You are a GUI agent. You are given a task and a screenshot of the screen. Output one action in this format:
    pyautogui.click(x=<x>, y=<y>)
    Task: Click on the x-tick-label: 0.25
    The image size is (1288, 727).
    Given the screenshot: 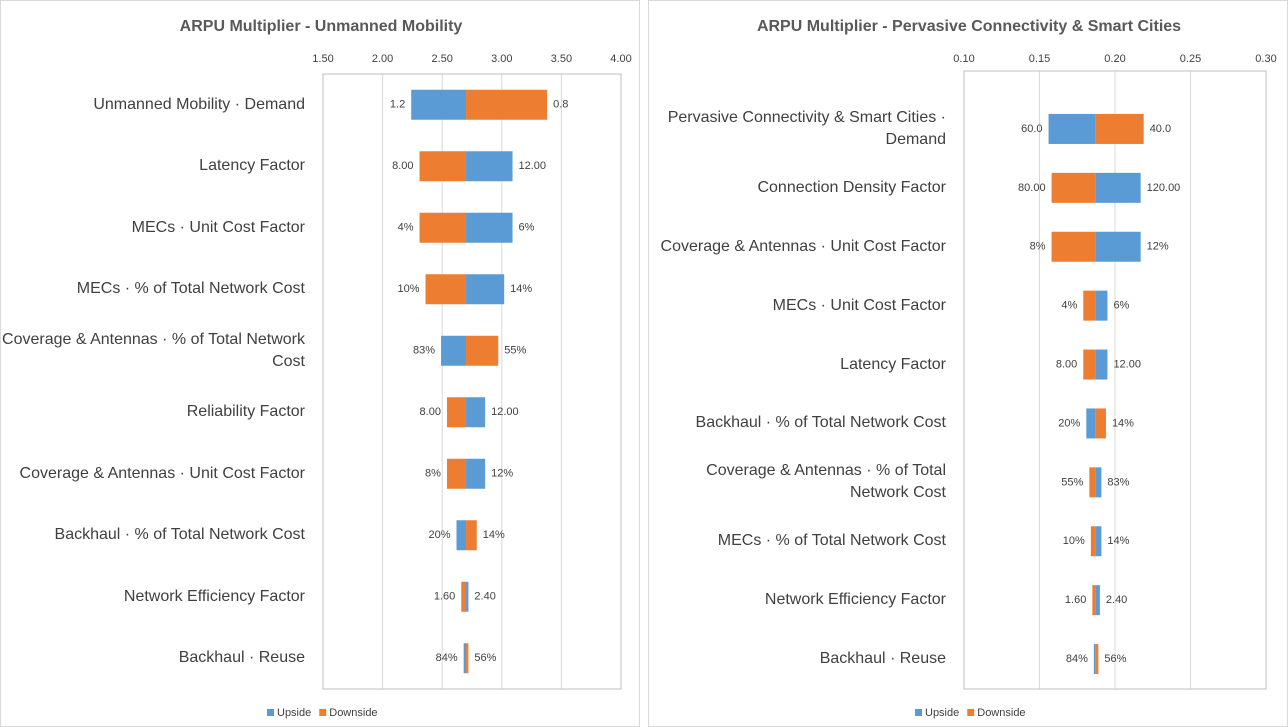 What is the action you would take?
    pyautogui.click(x=1190, y=59)
    